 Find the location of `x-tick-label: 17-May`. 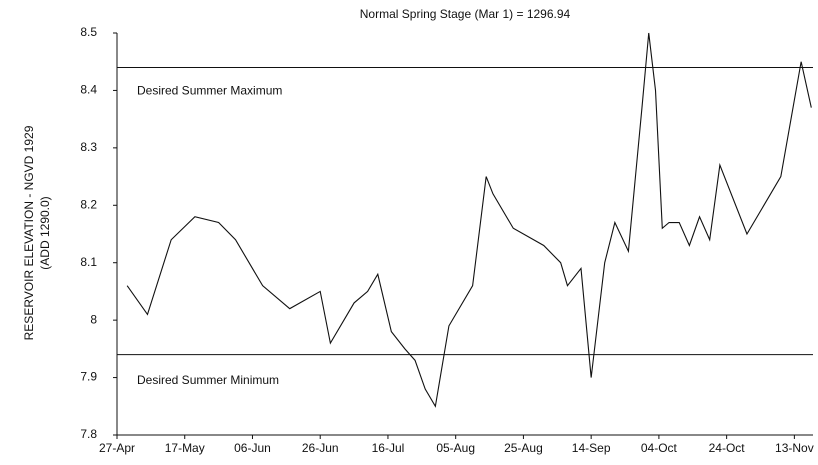

x-tick-label: 17-May is located at coordinates (185, 448).